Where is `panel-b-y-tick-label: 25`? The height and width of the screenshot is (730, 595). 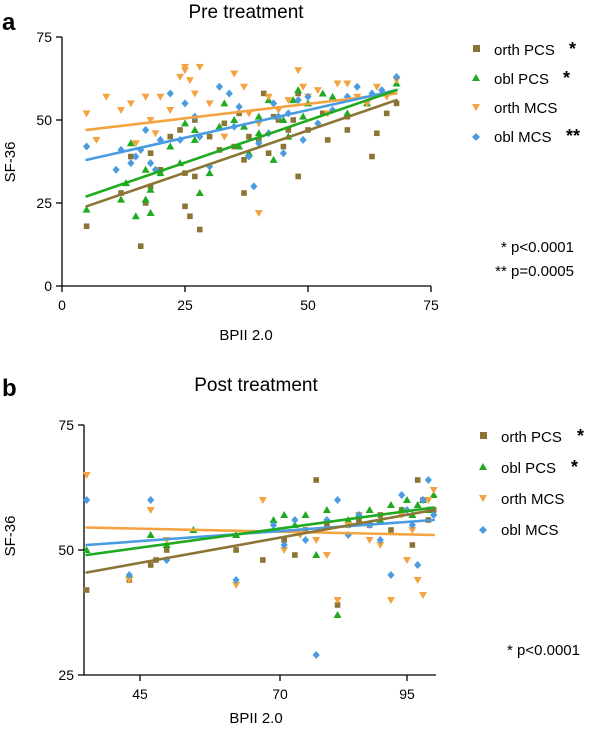 panel-b-y-tick-label: 25 is located at coordinates (66, 675).